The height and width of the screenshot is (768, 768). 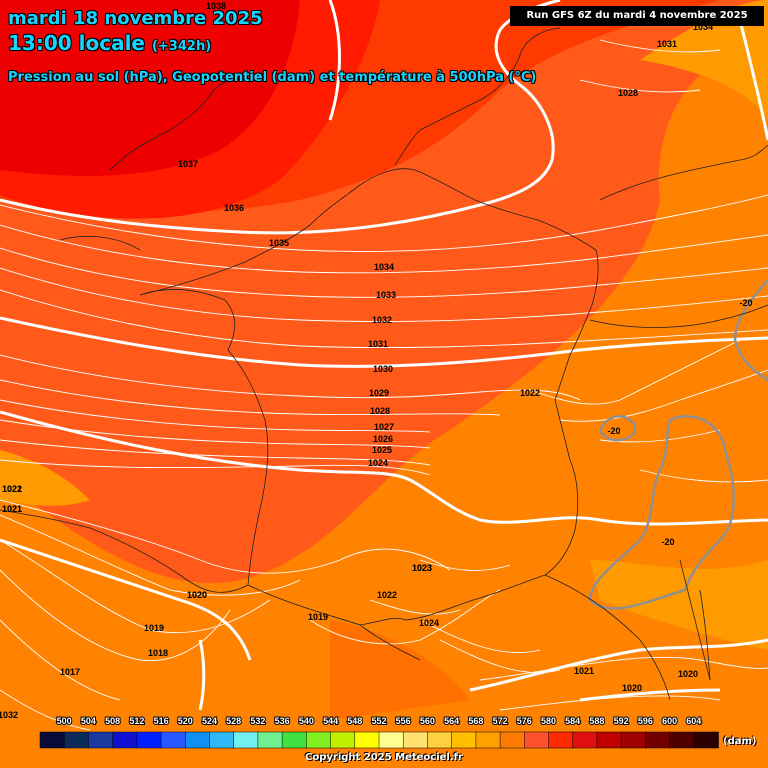 I want to click on legend-value: 592, so click(x=621, y=721).